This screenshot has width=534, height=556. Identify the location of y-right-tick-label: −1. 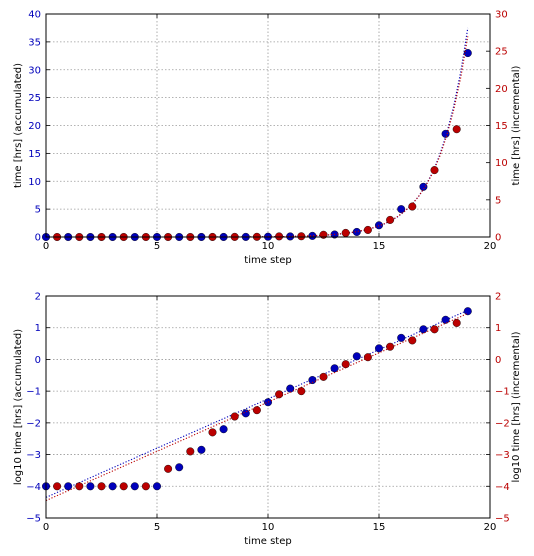
(502, 392).